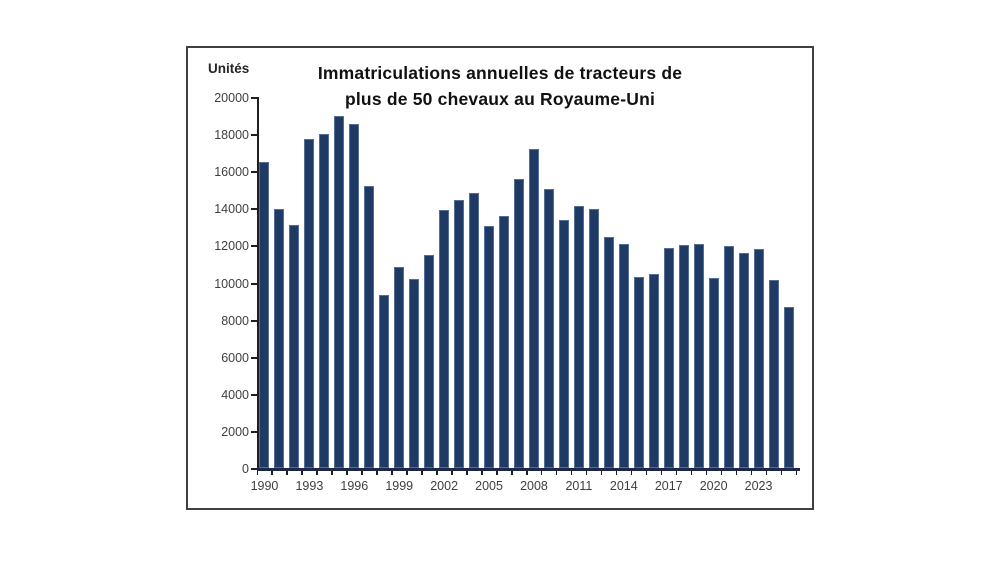 Image resolution: width=1000 pixels, height=562 pixels. What do you see at coordinates (309, 303) in the screenshot?
I see `bar-1993` at bounding box center [309, 303].